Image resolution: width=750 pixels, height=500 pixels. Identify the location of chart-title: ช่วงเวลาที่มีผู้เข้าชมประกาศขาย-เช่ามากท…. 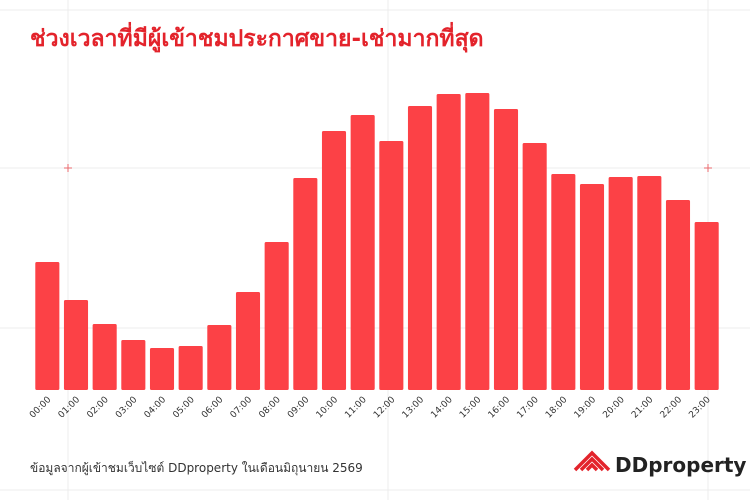
(257, 37).